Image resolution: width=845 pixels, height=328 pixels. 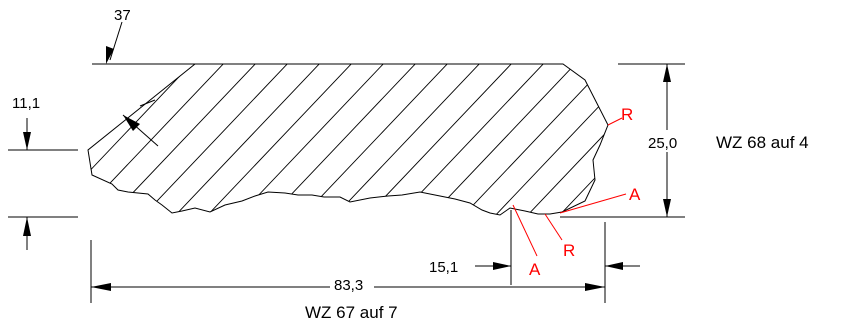 What do you see at coordinates (27, 141) in the screenshot?
I see `left-dim-arrow-top` at bounding box center [27, 141].